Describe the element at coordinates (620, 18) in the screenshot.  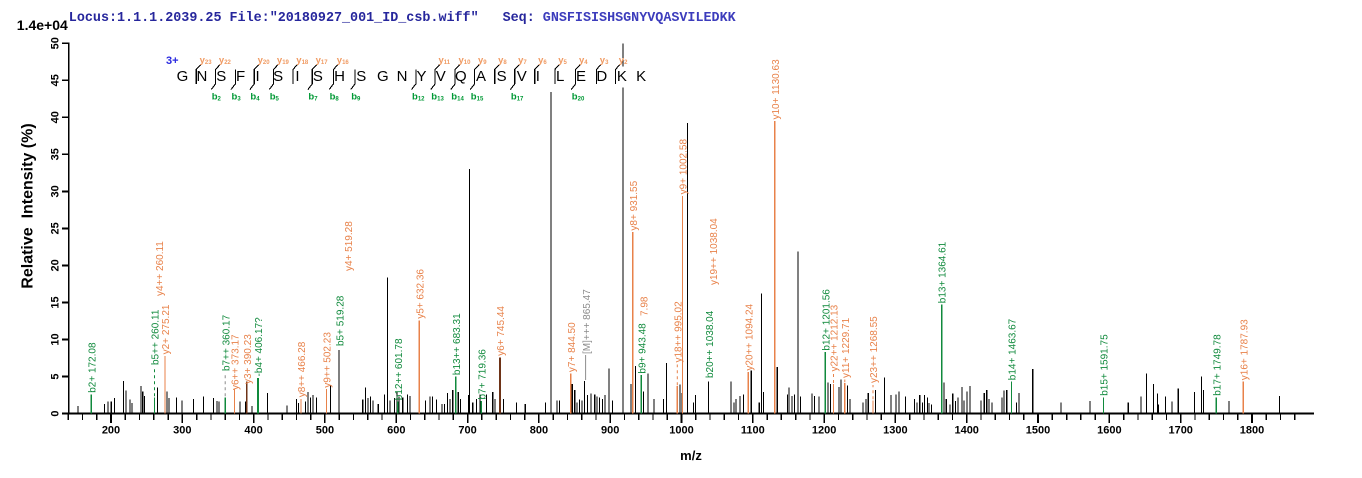
I see `svg-text: Seq: GNSFISISHSGNYVQASVILEDKK` at that location.